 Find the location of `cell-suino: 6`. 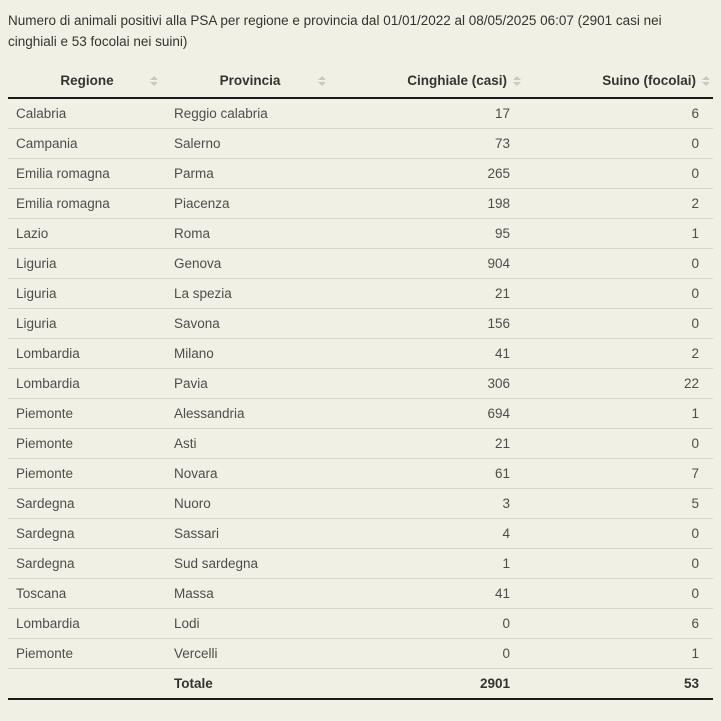

cell-suino: 6 is located at coordinates (618, 113).